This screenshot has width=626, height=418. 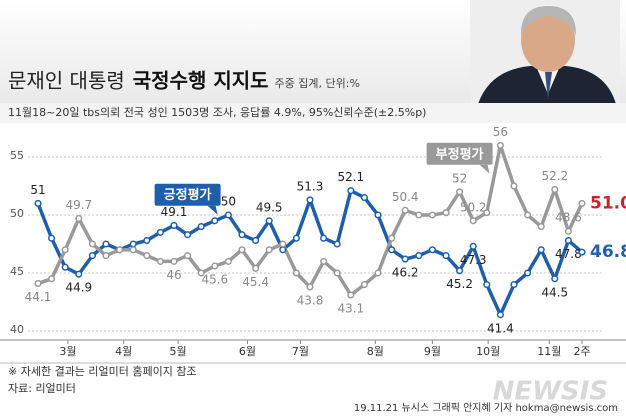 I want to click on value-label: 52, so click(x=459, y=178).